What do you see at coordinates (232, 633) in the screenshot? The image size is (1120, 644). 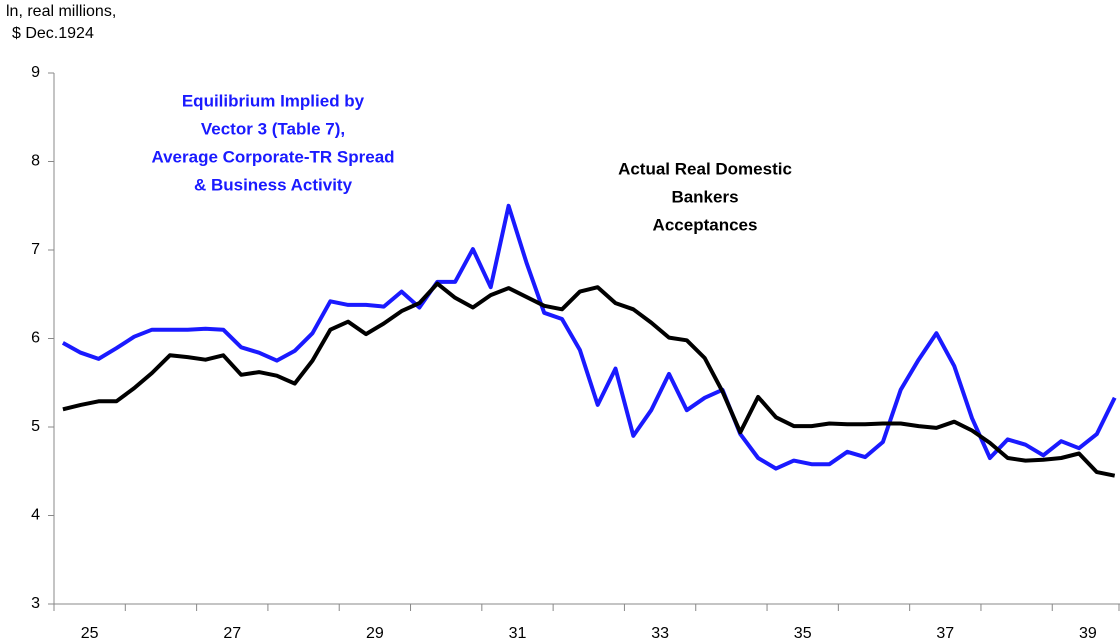 I see `x-tick-label: 27` at bounding box center [232, 633].